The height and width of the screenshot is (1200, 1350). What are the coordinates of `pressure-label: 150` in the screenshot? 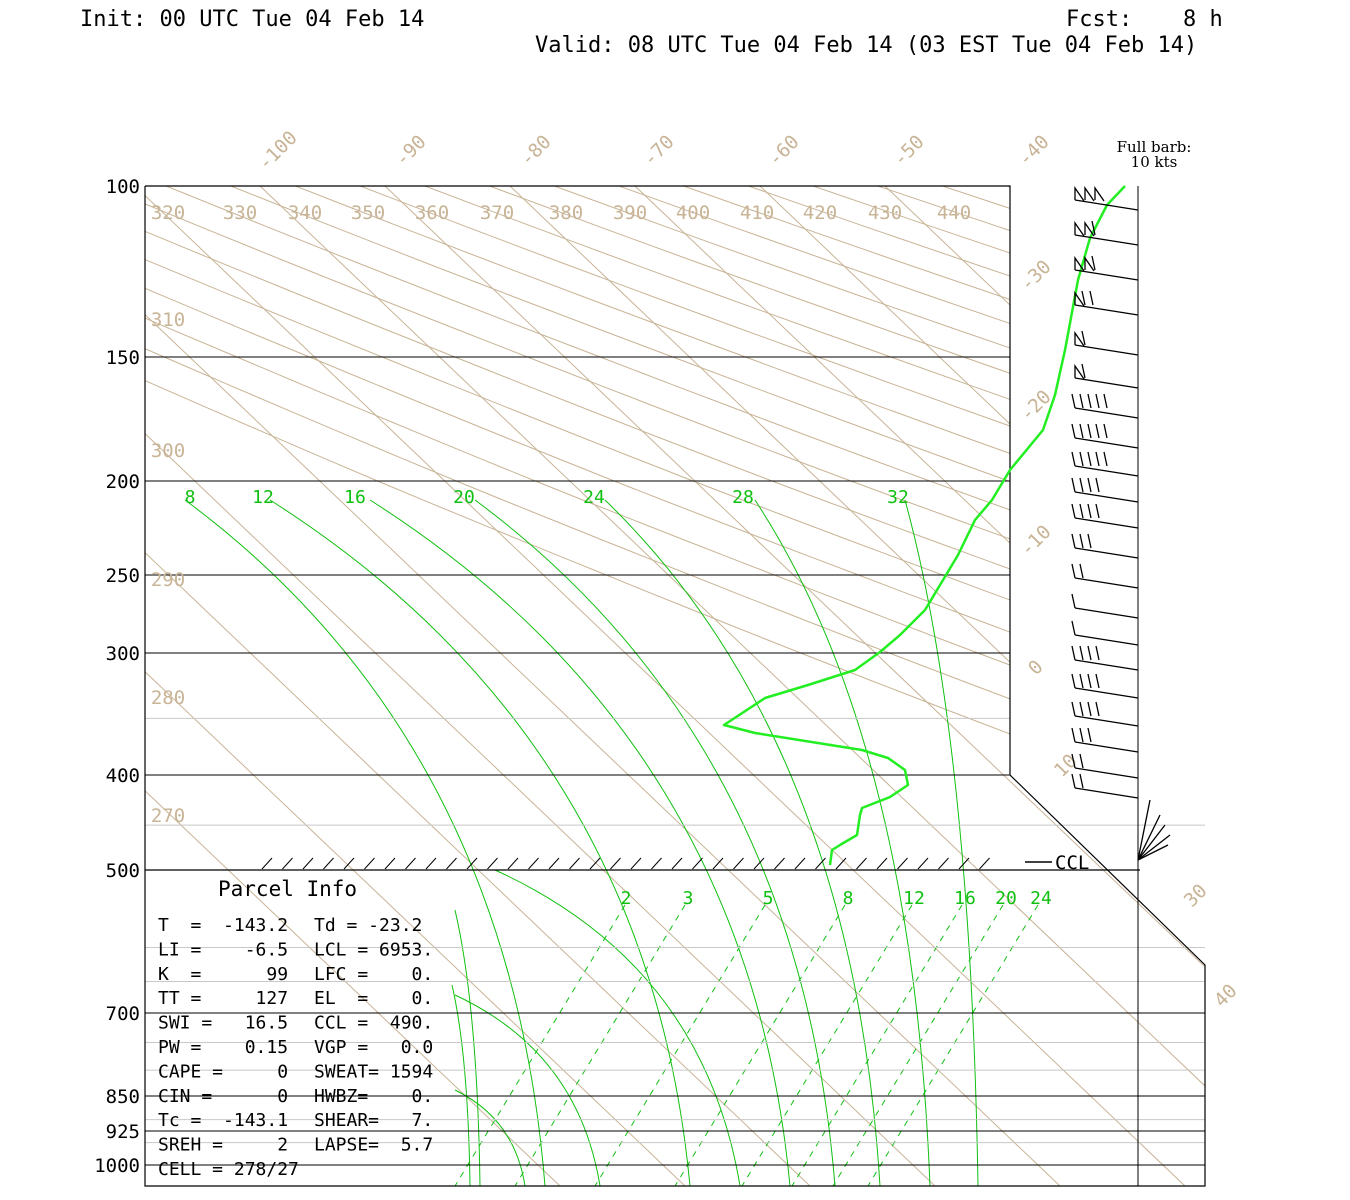 It's located at (123, 358).